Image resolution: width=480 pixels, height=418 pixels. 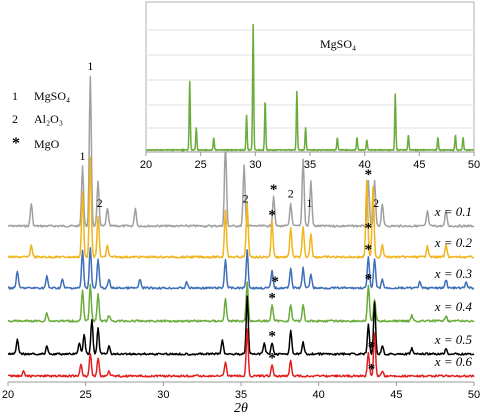 What do you see at coordinates (365, 165) in the screenshot?
I see `inset-x-tick-label: 40` at bounding box center [365, 165].